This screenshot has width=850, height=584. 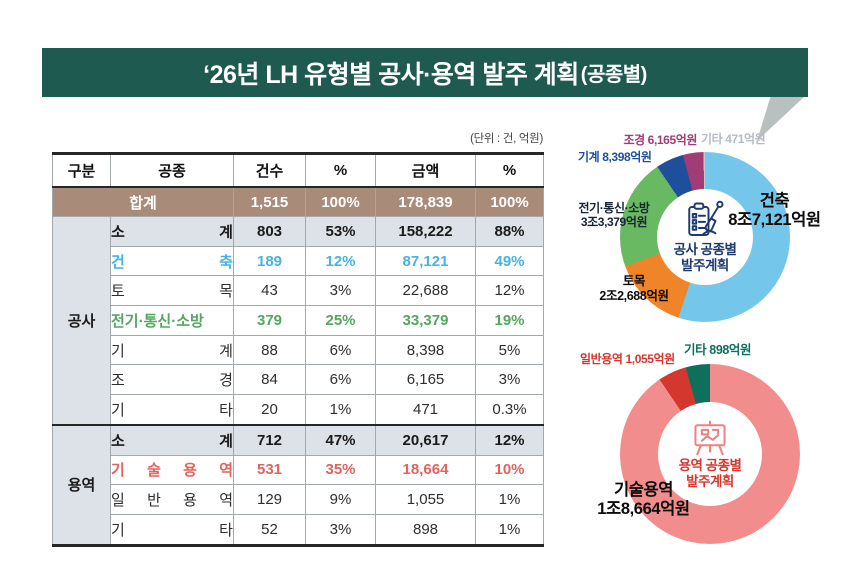 I want to click on cell-amount: 6,165, so click(x=425, y=380).